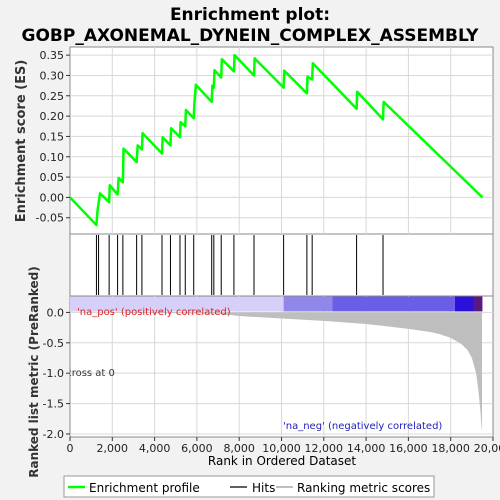  I want to click on x-tick-label: 2,000, so click(113, 448).